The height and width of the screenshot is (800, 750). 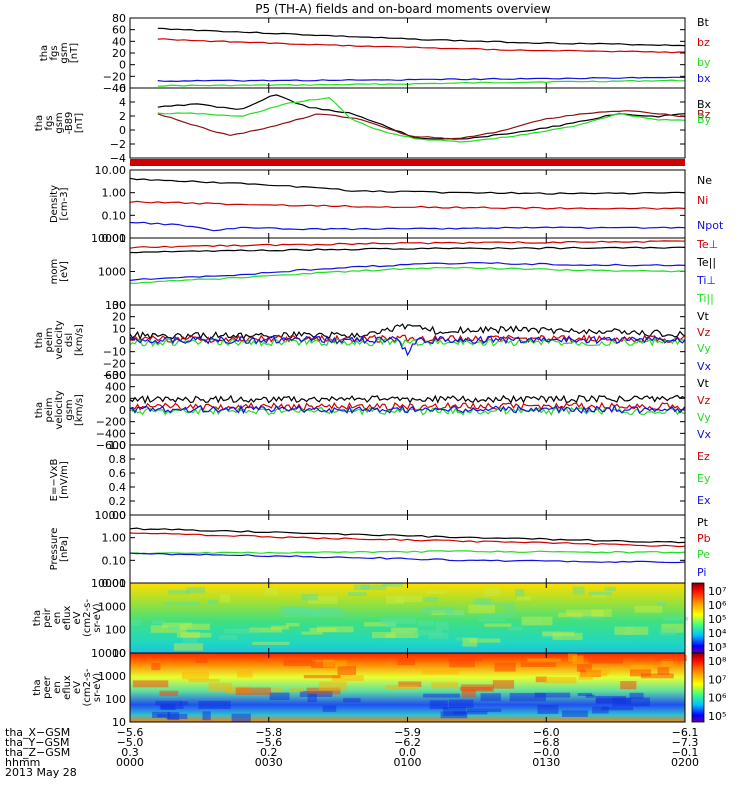 I want to click on y-axis-label: [nT], so click(x=74, y=53).